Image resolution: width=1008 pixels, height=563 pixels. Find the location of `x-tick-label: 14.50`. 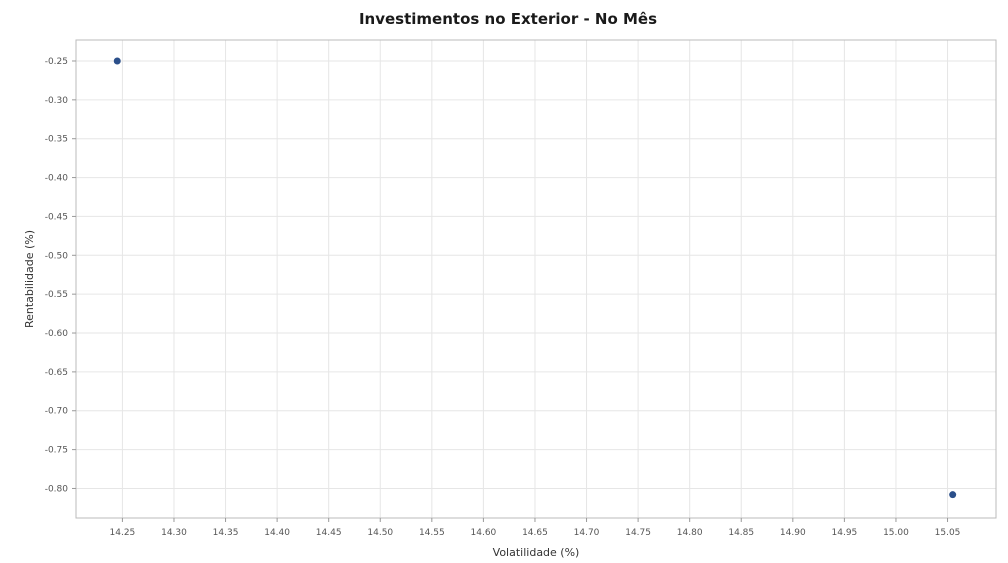

x-tick-label: 14.50 is located at coordinates (380, 533).